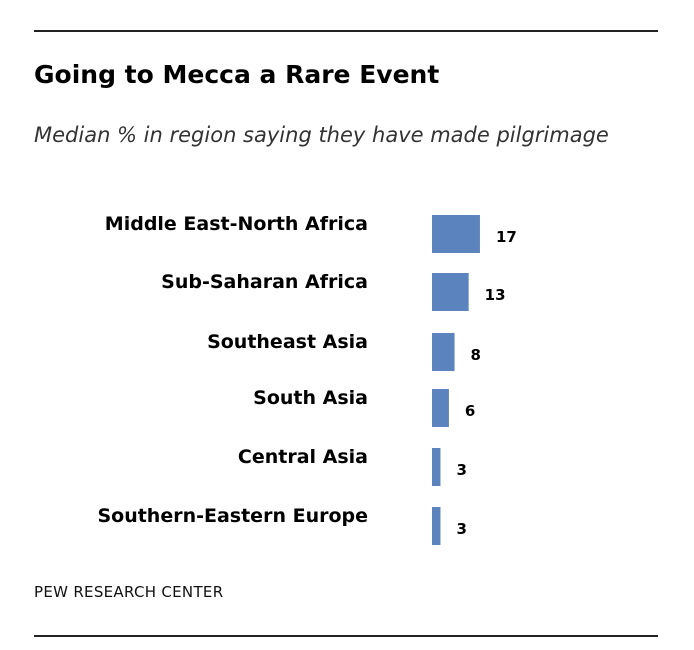  Describe the element at coordinates (264, 282) in the screenshot. I see `category-label: Sub-Saharan Africa` at that location.